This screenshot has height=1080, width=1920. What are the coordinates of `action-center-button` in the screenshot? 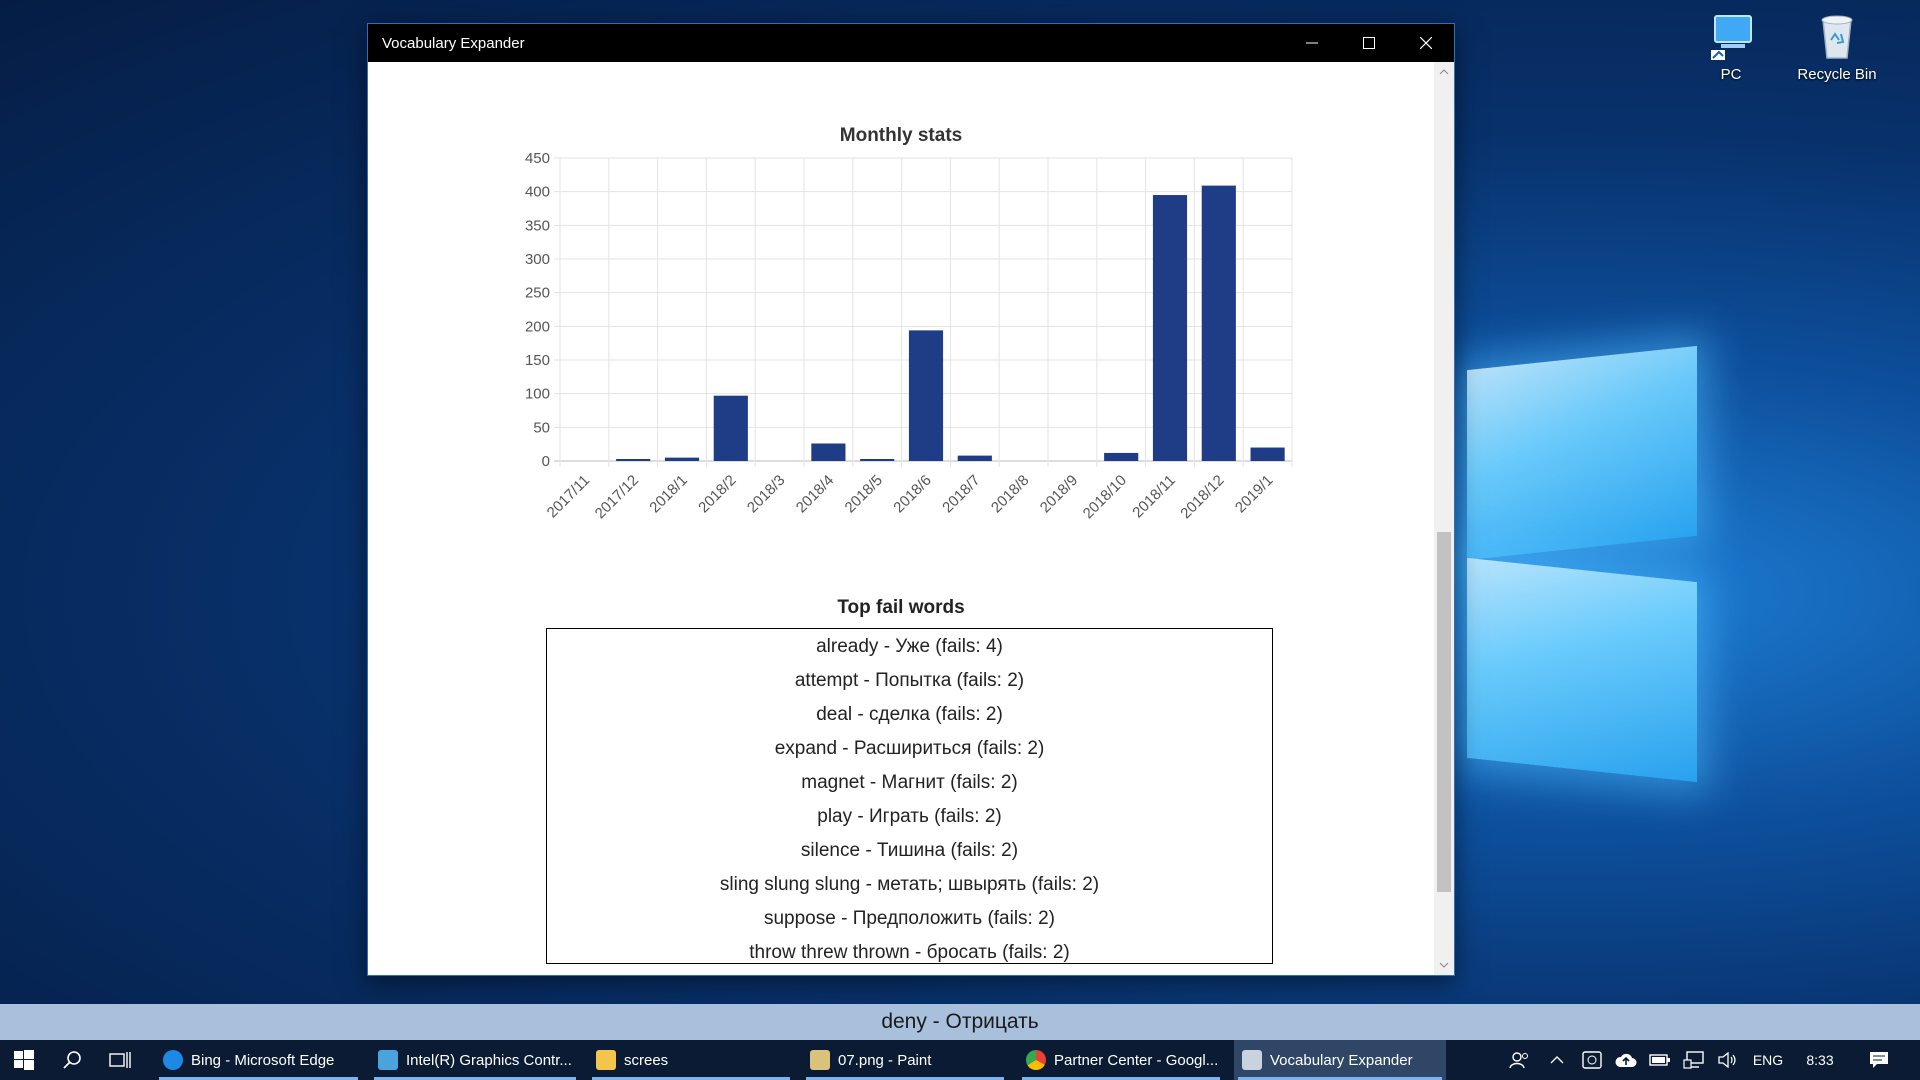 It's located at (1879, 1060).